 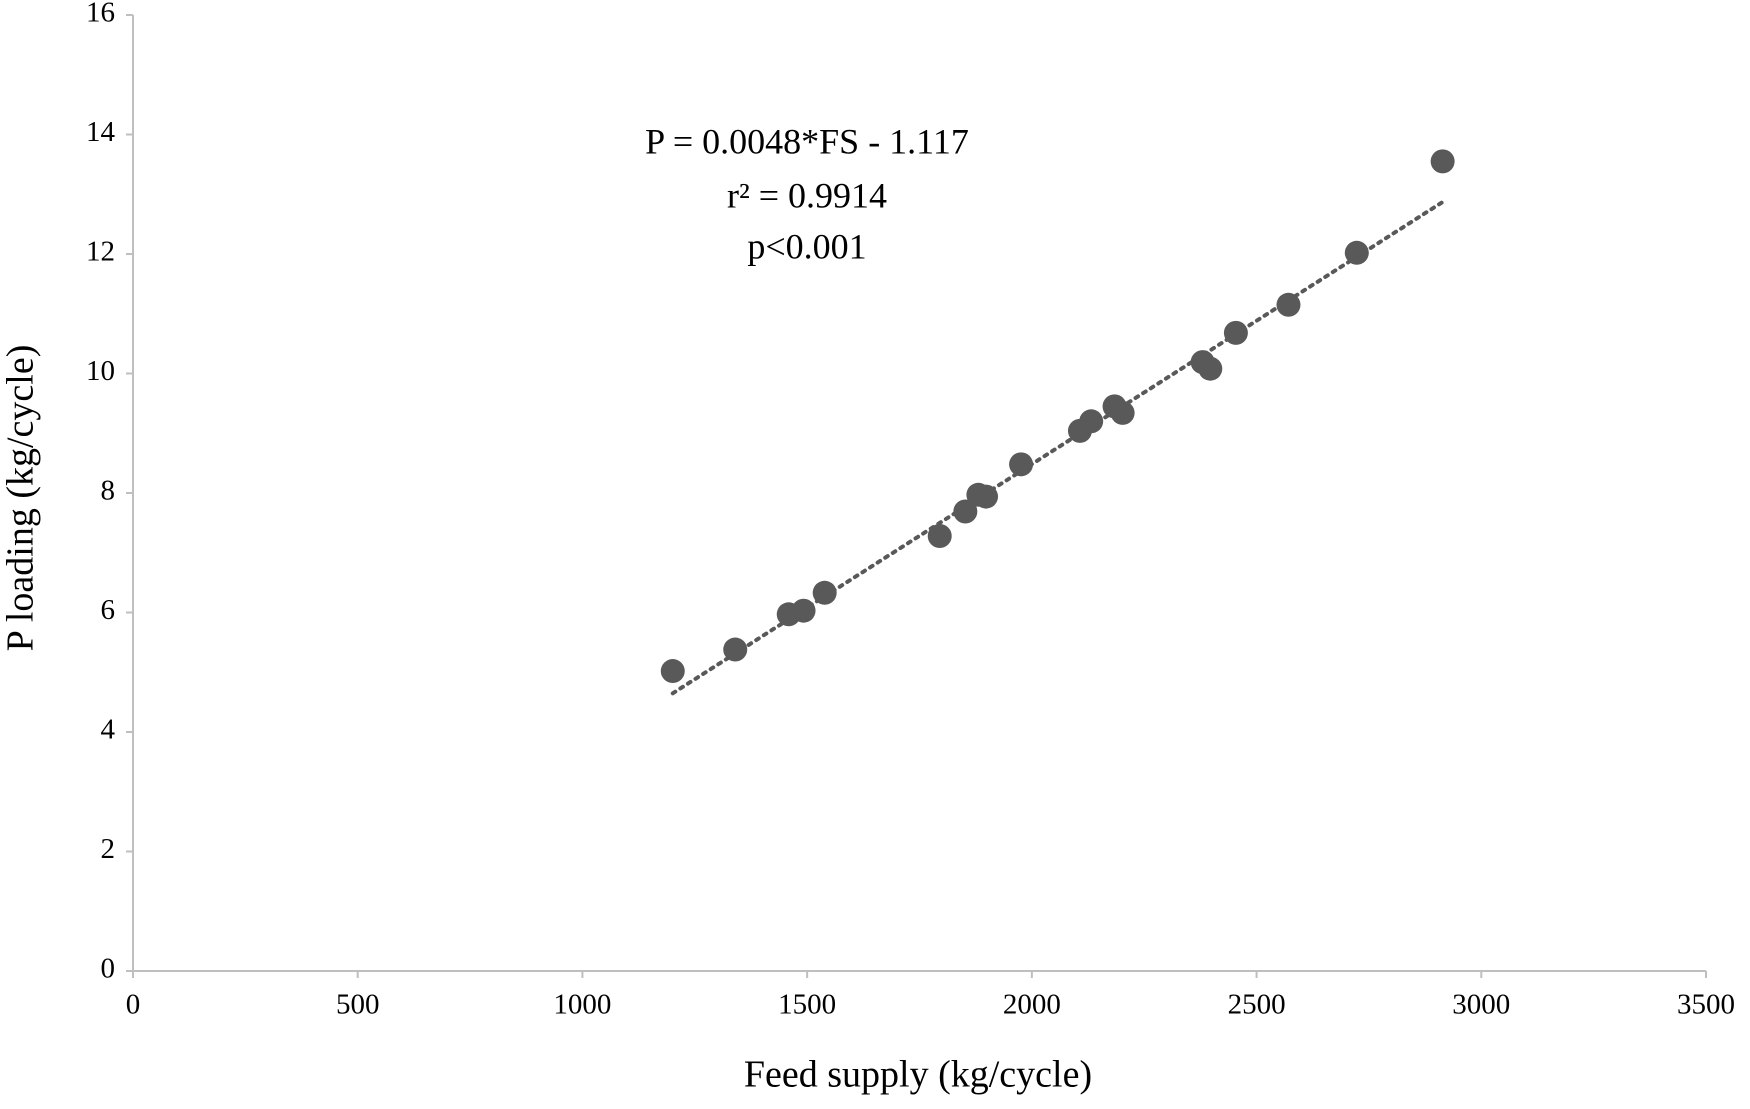 What do you see at coordinates (101, 132) in the screenshot?
I see `y-tick-label: 14` at bounding box center [101, 132].